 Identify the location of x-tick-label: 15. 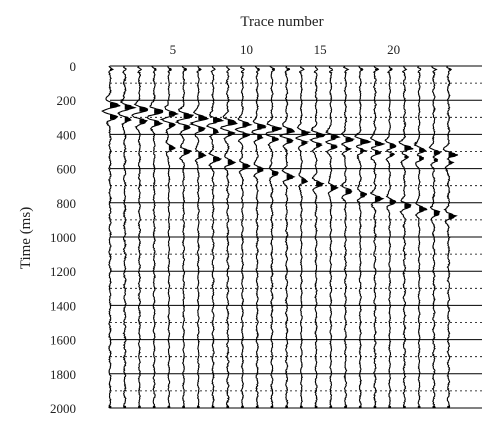
(320, 49).